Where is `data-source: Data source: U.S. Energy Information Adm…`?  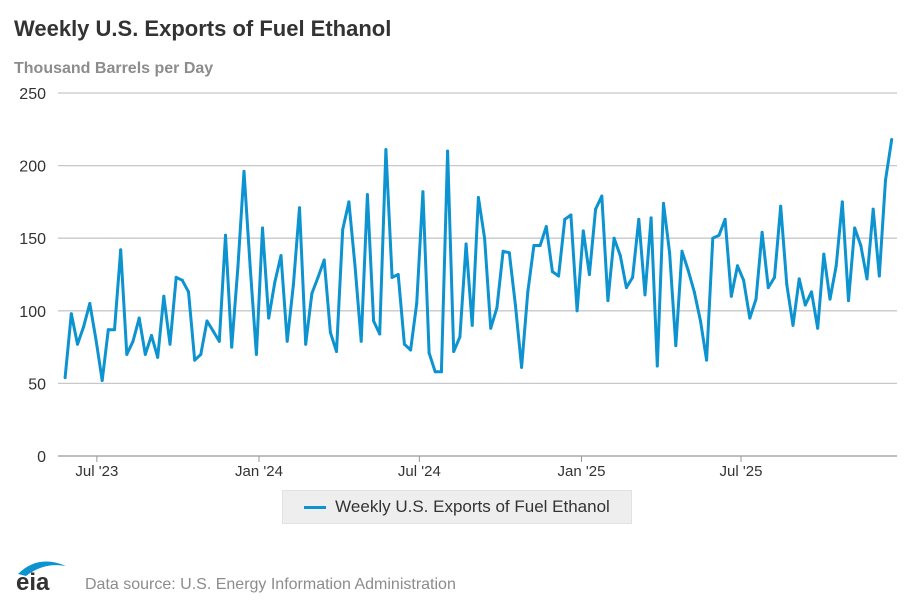 data-source: Data source: U.S. Energy Information Adm… is located at coordinates (270, 584).